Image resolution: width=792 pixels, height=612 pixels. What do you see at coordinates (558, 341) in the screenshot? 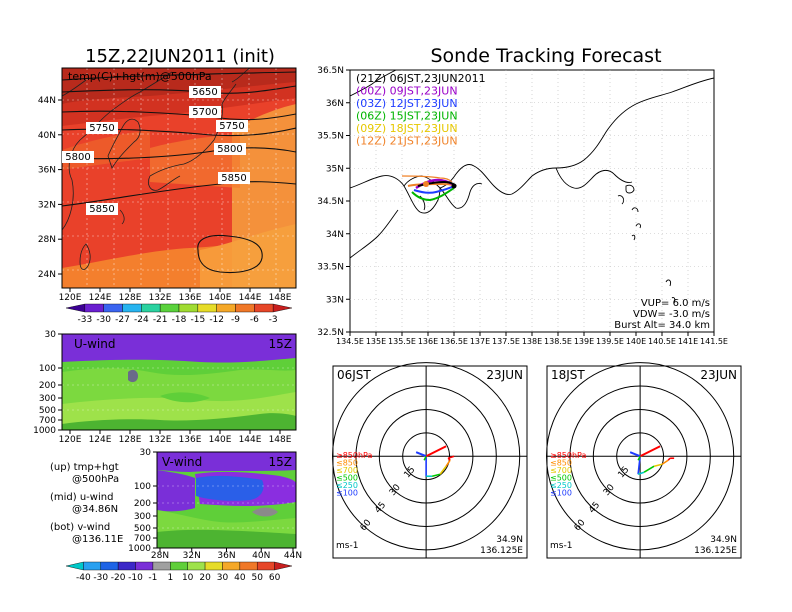
I see `track-x-tick: 138.5E` at bounding box center [558, 341].